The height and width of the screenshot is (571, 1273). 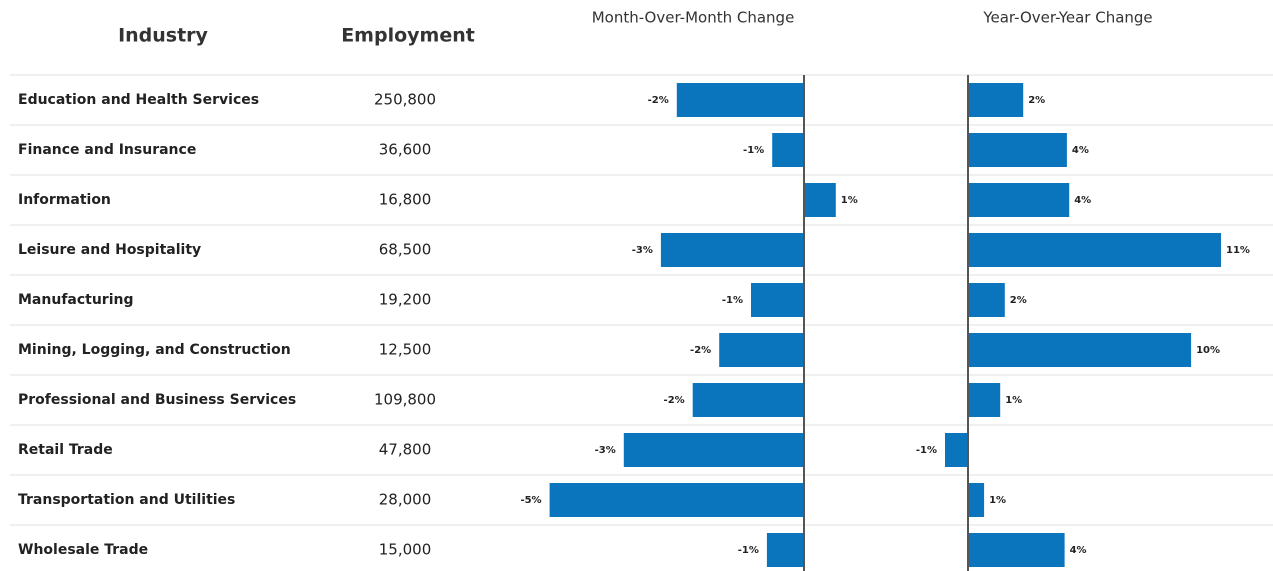 I want to click on column-header: Industry, so click(x=163, y=36).